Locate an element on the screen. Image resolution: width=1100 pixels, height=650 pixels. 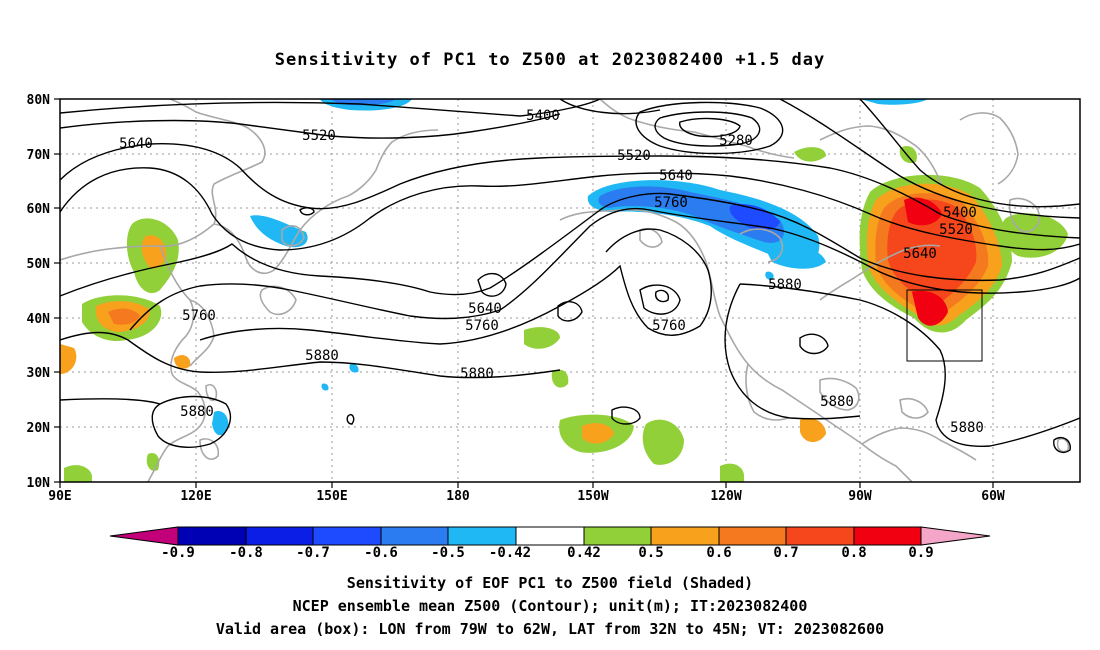
colorbar-label: -0.42 is located at coordinates (510, 553).